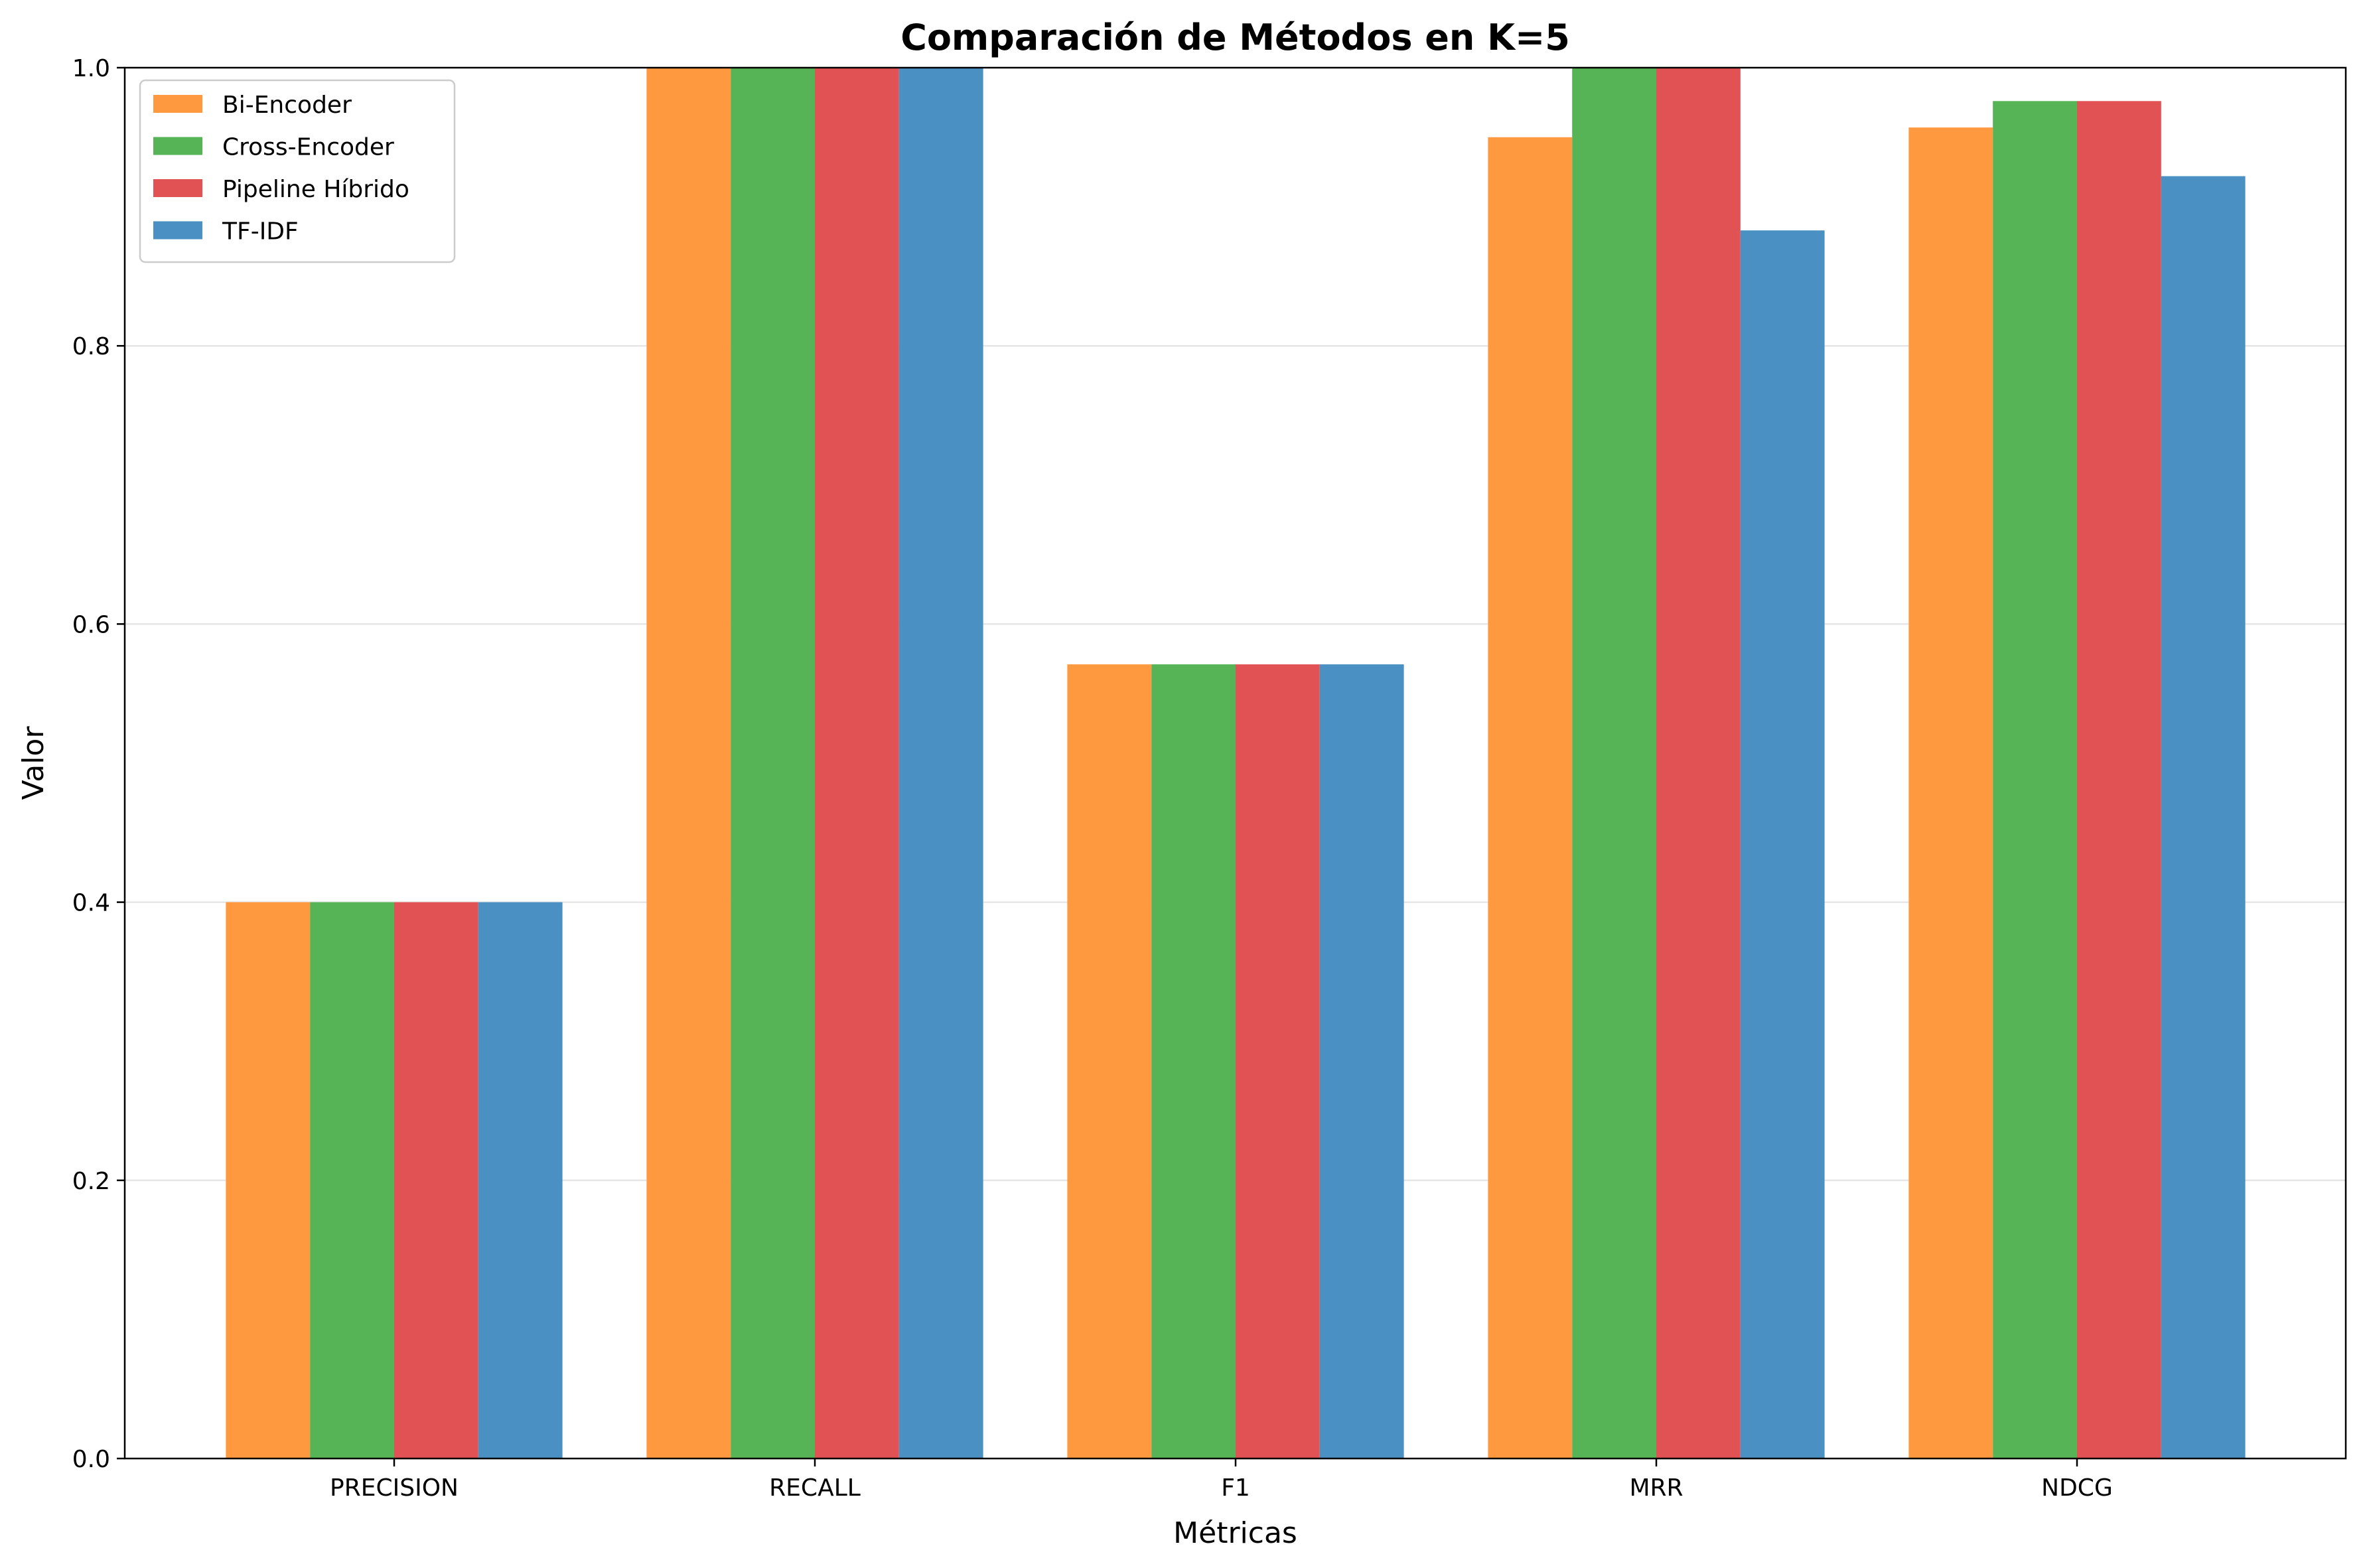 The image size is (2365, 1568). Describe the element at coordinates (98, 764) in the screenshot. I see `y-axis: 0.0 0.2 0.4 0.6 0.8 1.0` at that location.